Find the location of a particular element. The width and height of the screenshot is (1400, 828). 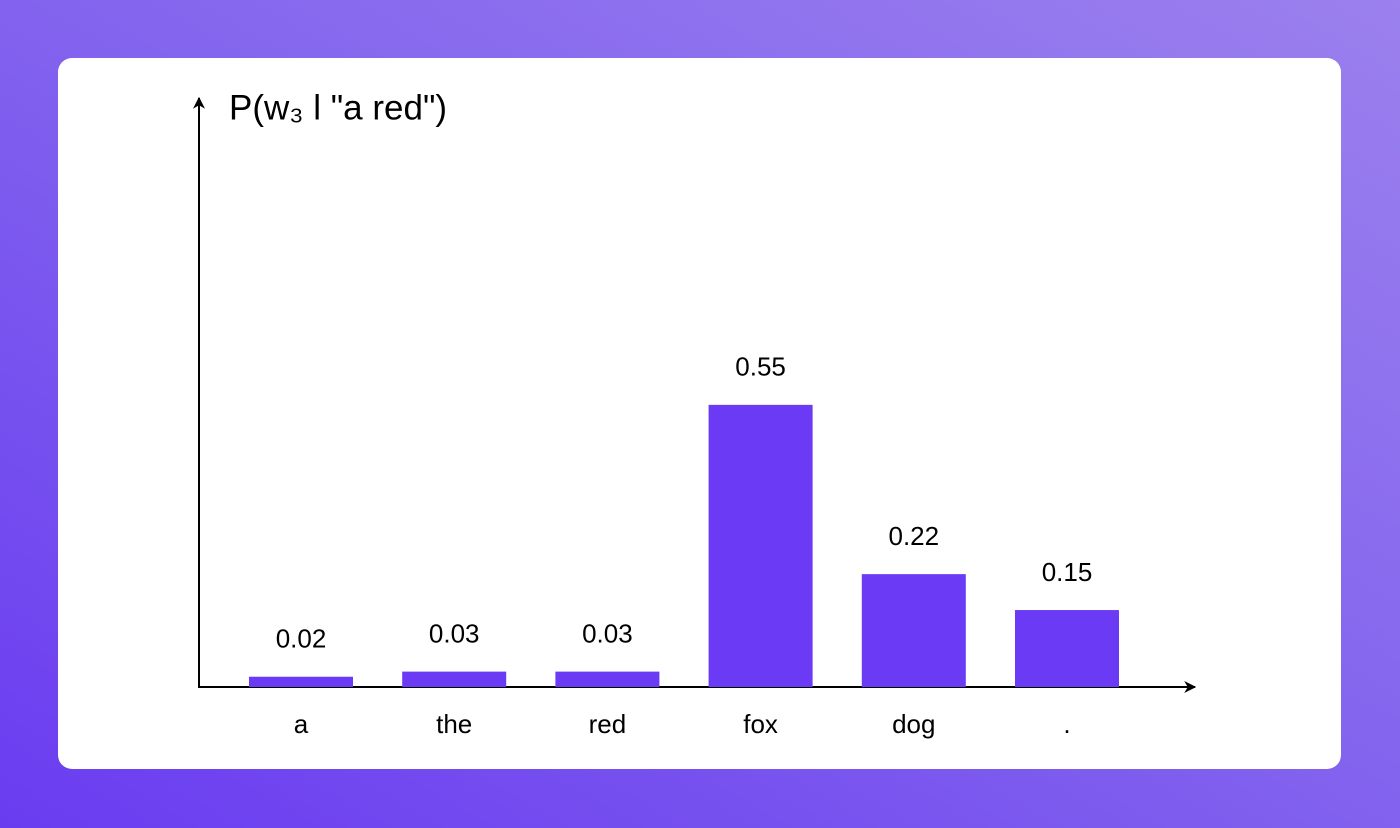

x-tick-label: the is located at coordinates (454, 724).